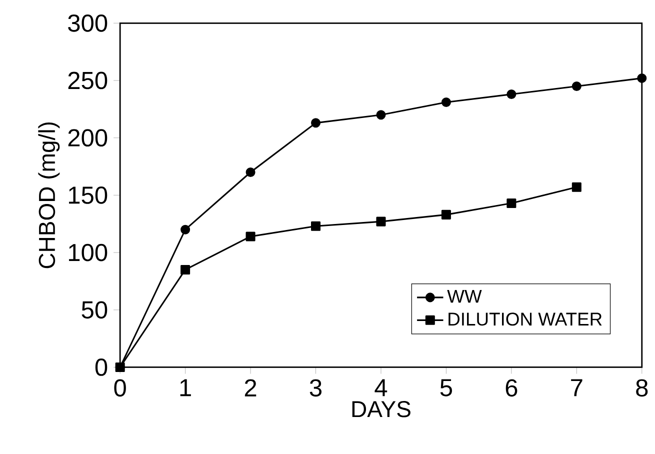 This screenshot has width=655, height=454. I want to click on x-tick-label: 1, so click(185, 387).